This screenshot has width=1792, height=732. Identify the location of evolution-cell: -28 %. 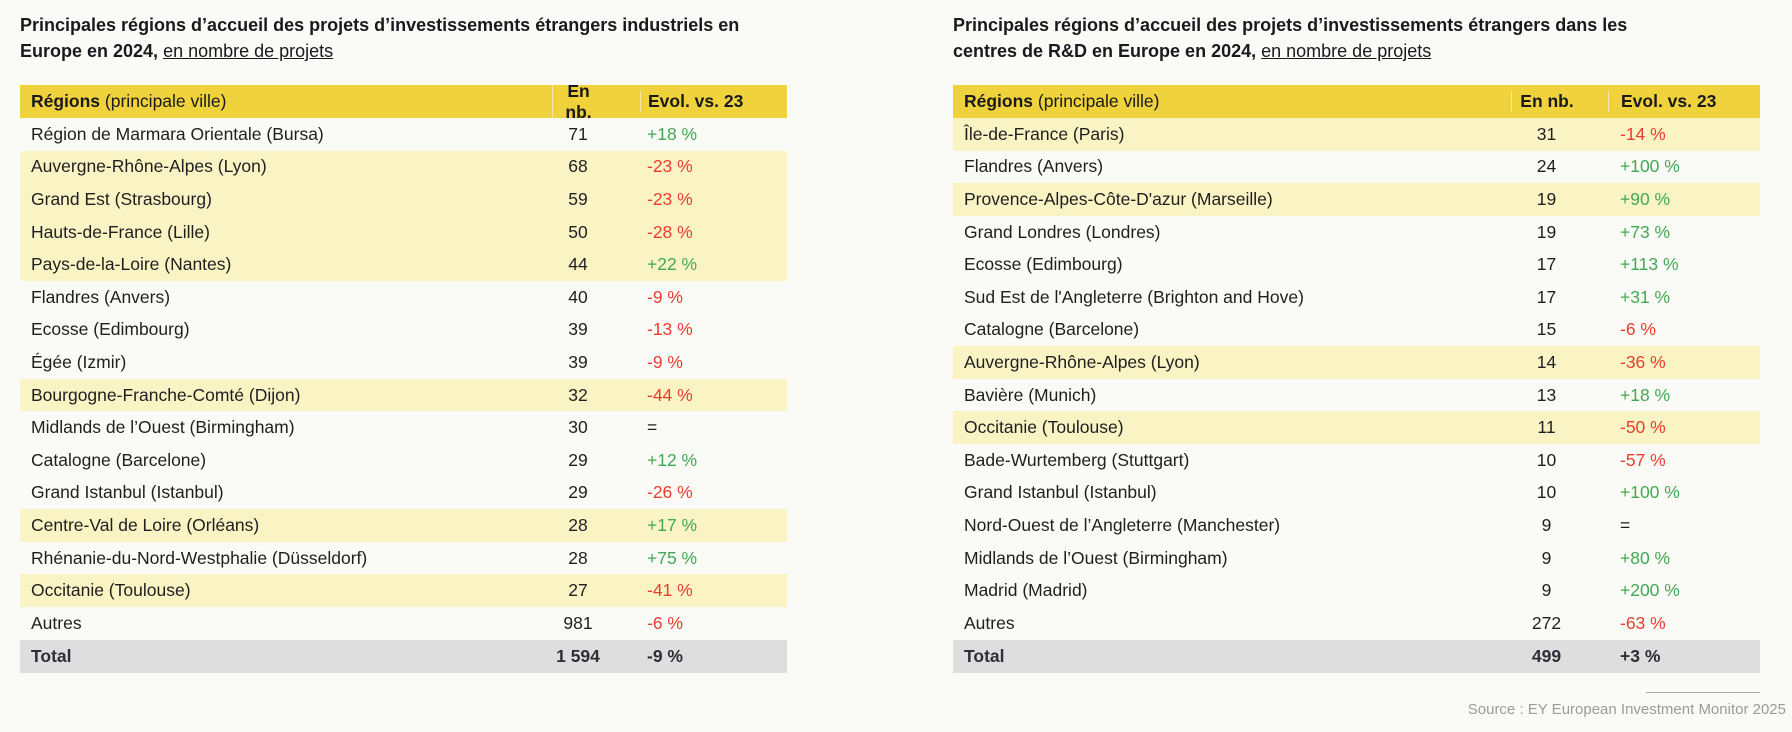
(670, 231).